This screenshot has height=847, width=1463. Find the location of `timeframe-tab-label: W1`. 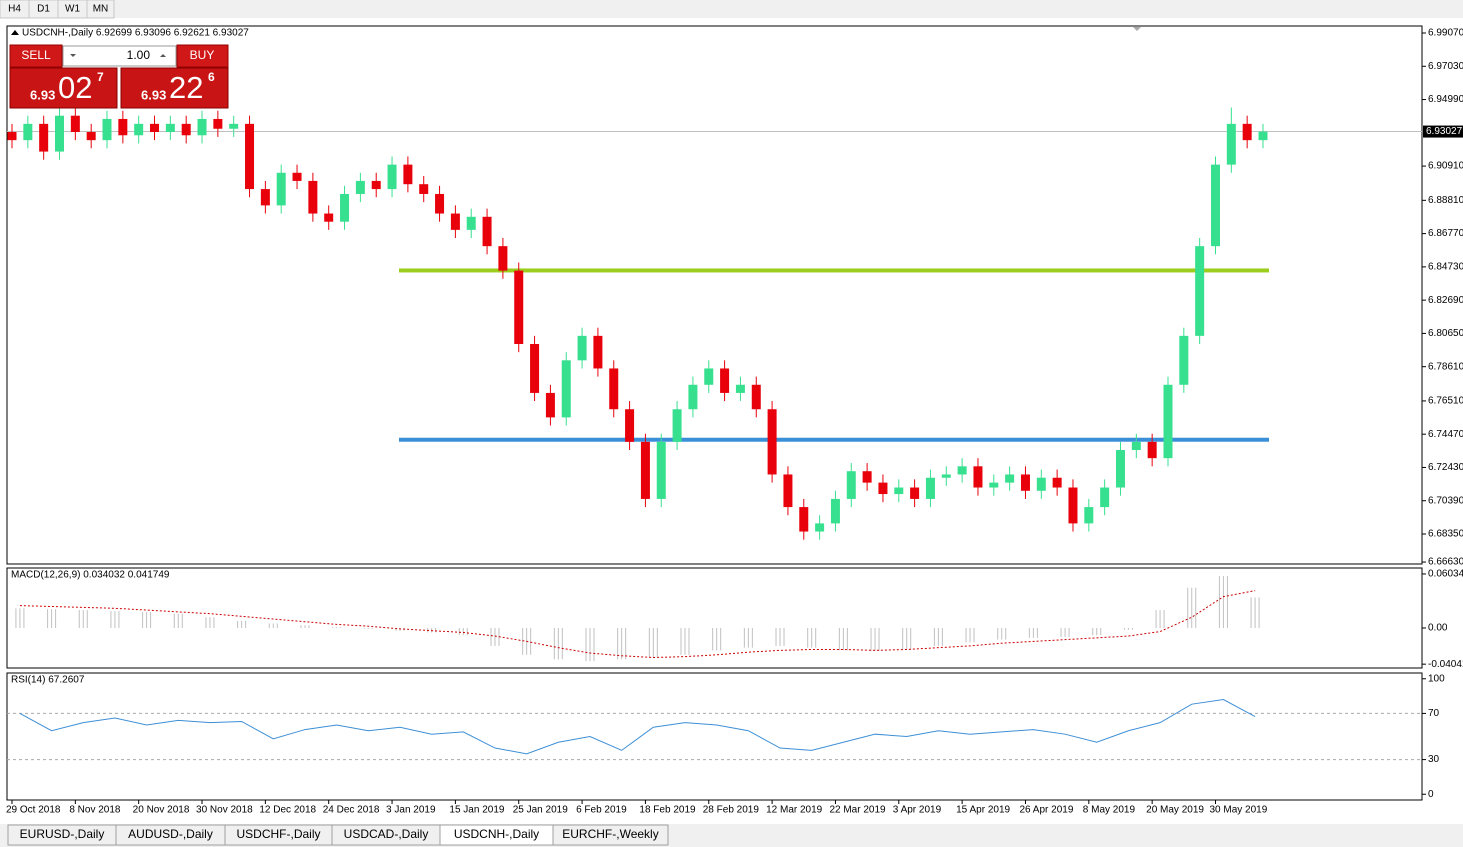

timeframe-tab-label: W1 is located at coordinates (72, 9).